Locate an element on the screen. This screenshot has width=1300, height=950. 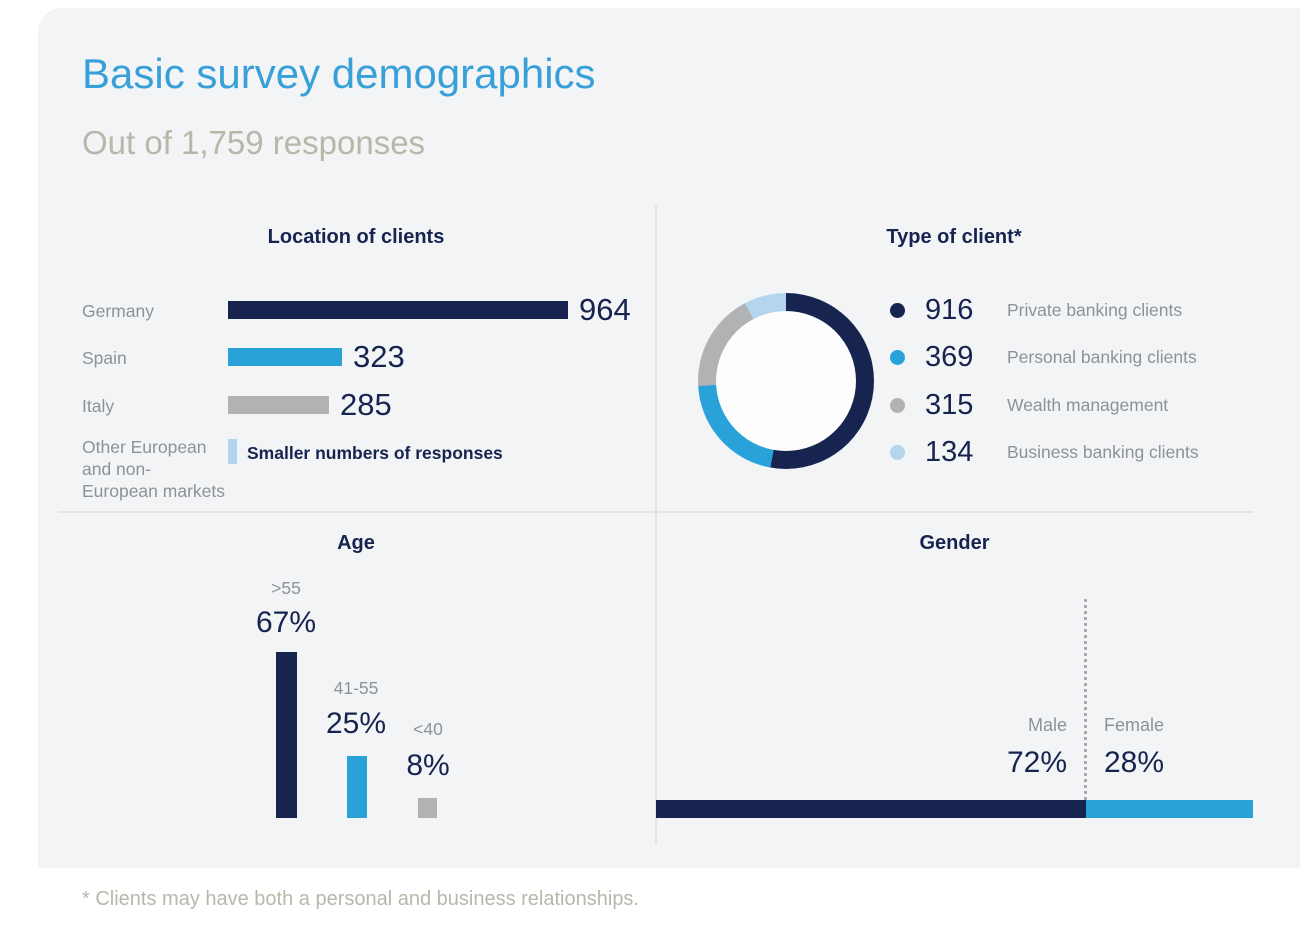
male-label: Male is located at coordinates (1047, 725).